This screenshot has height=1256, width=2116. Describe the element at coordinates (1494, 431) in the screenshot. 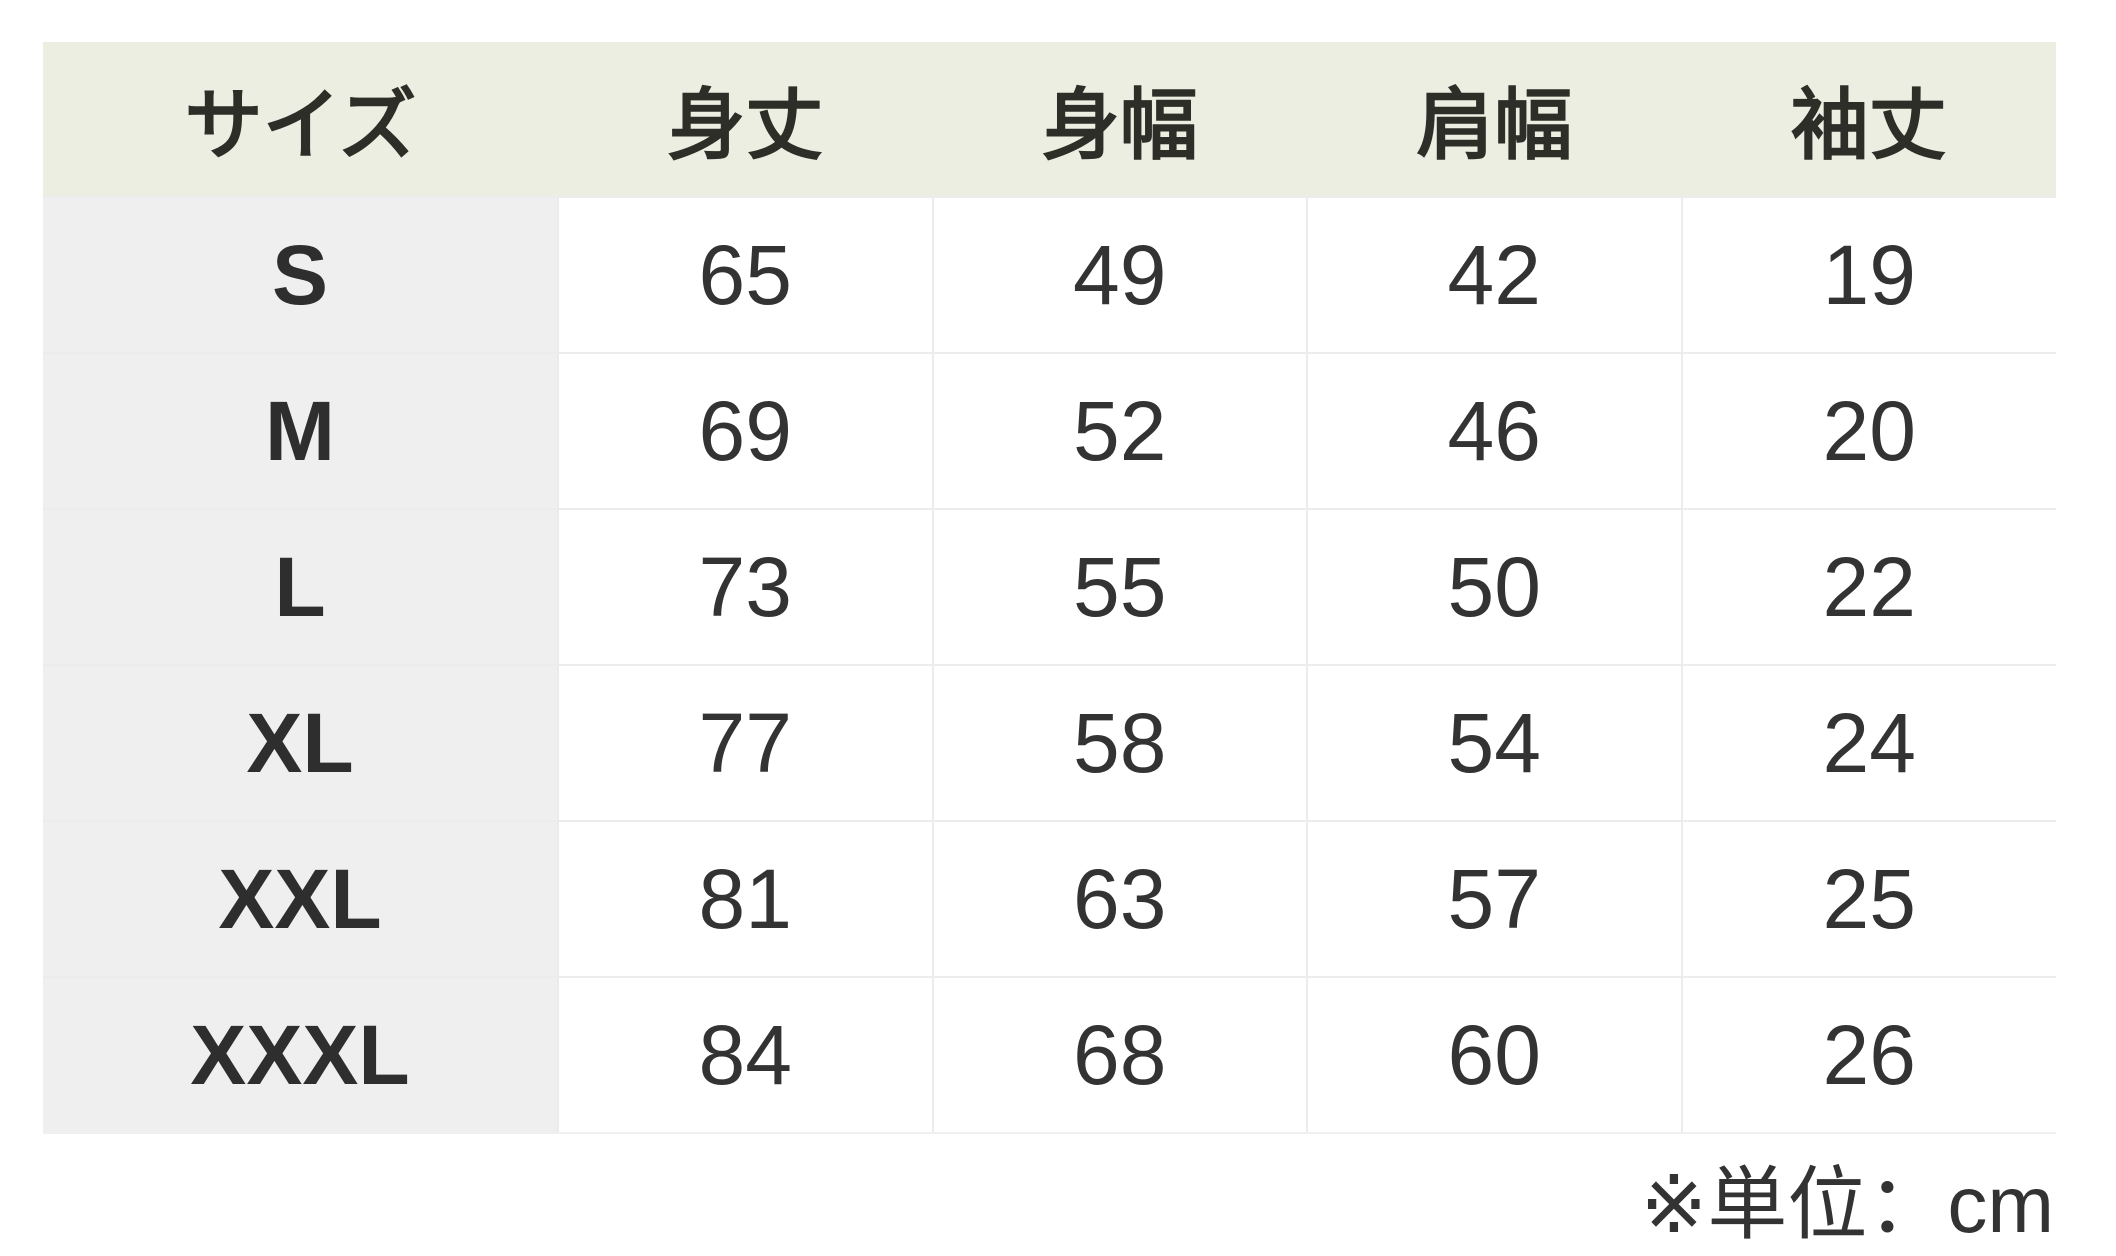

I see `measure-cell: 46` at that location.